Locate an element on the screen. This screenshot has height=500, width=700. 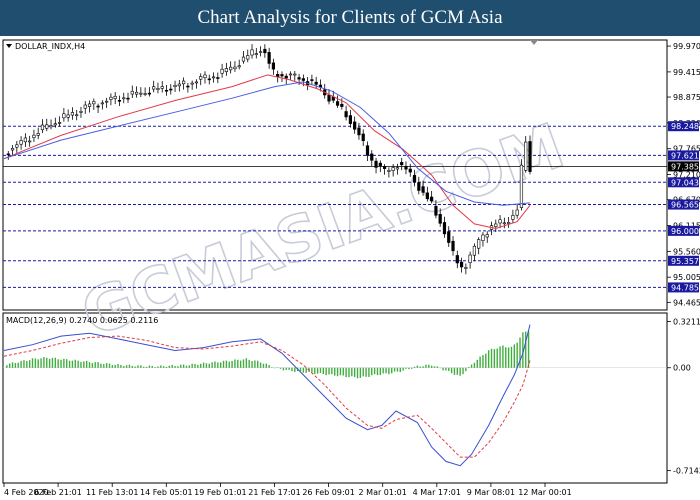
macd-label: MACD(12,26,9) 0.2740 0.0625 0.2116 is located at coordinates (82, 320).